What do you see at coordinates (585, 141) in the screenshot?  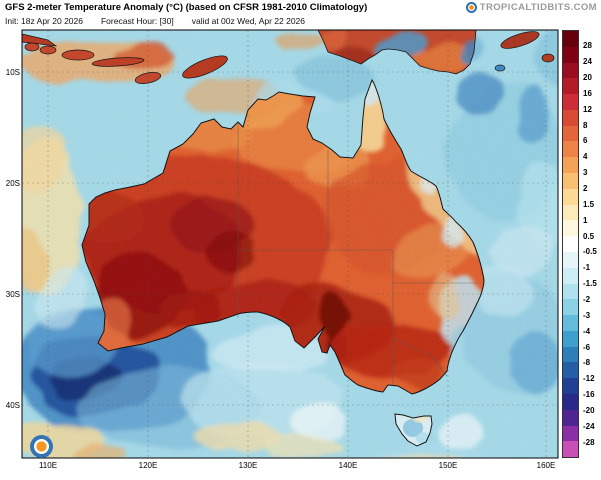 I see `colorbar-label: 6` at bounding box center [585, 141].